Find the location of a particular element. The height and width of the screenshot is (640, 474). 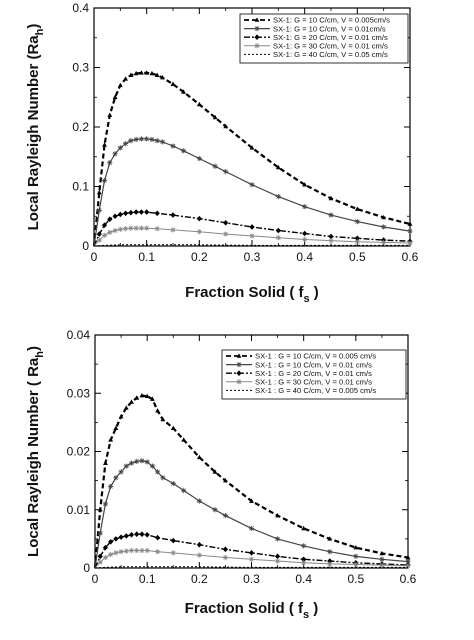

y-tick-label: 0.4 is located at coordinates (80, 8).